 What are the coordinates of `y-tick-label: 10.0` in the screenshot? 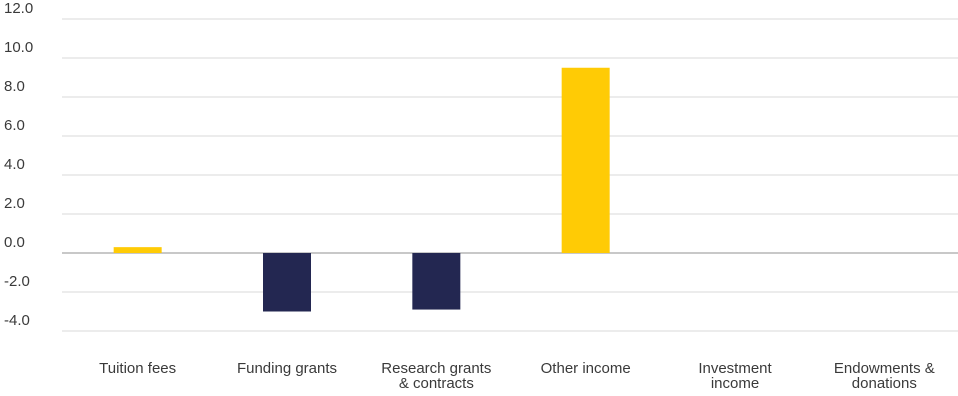 It's located at (18, 47).